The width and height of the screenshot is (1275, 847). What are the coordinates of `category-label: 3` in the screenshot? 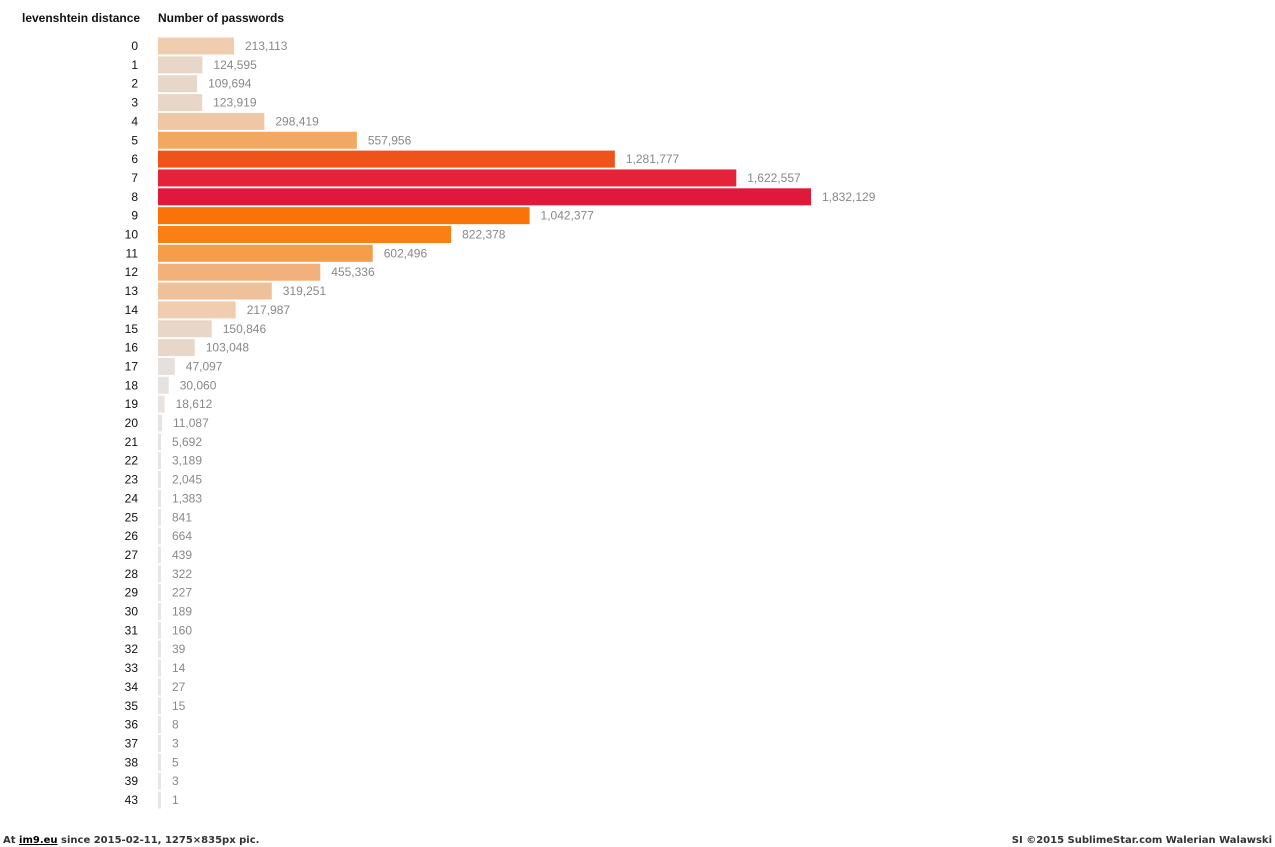 It's located at (134, 103).